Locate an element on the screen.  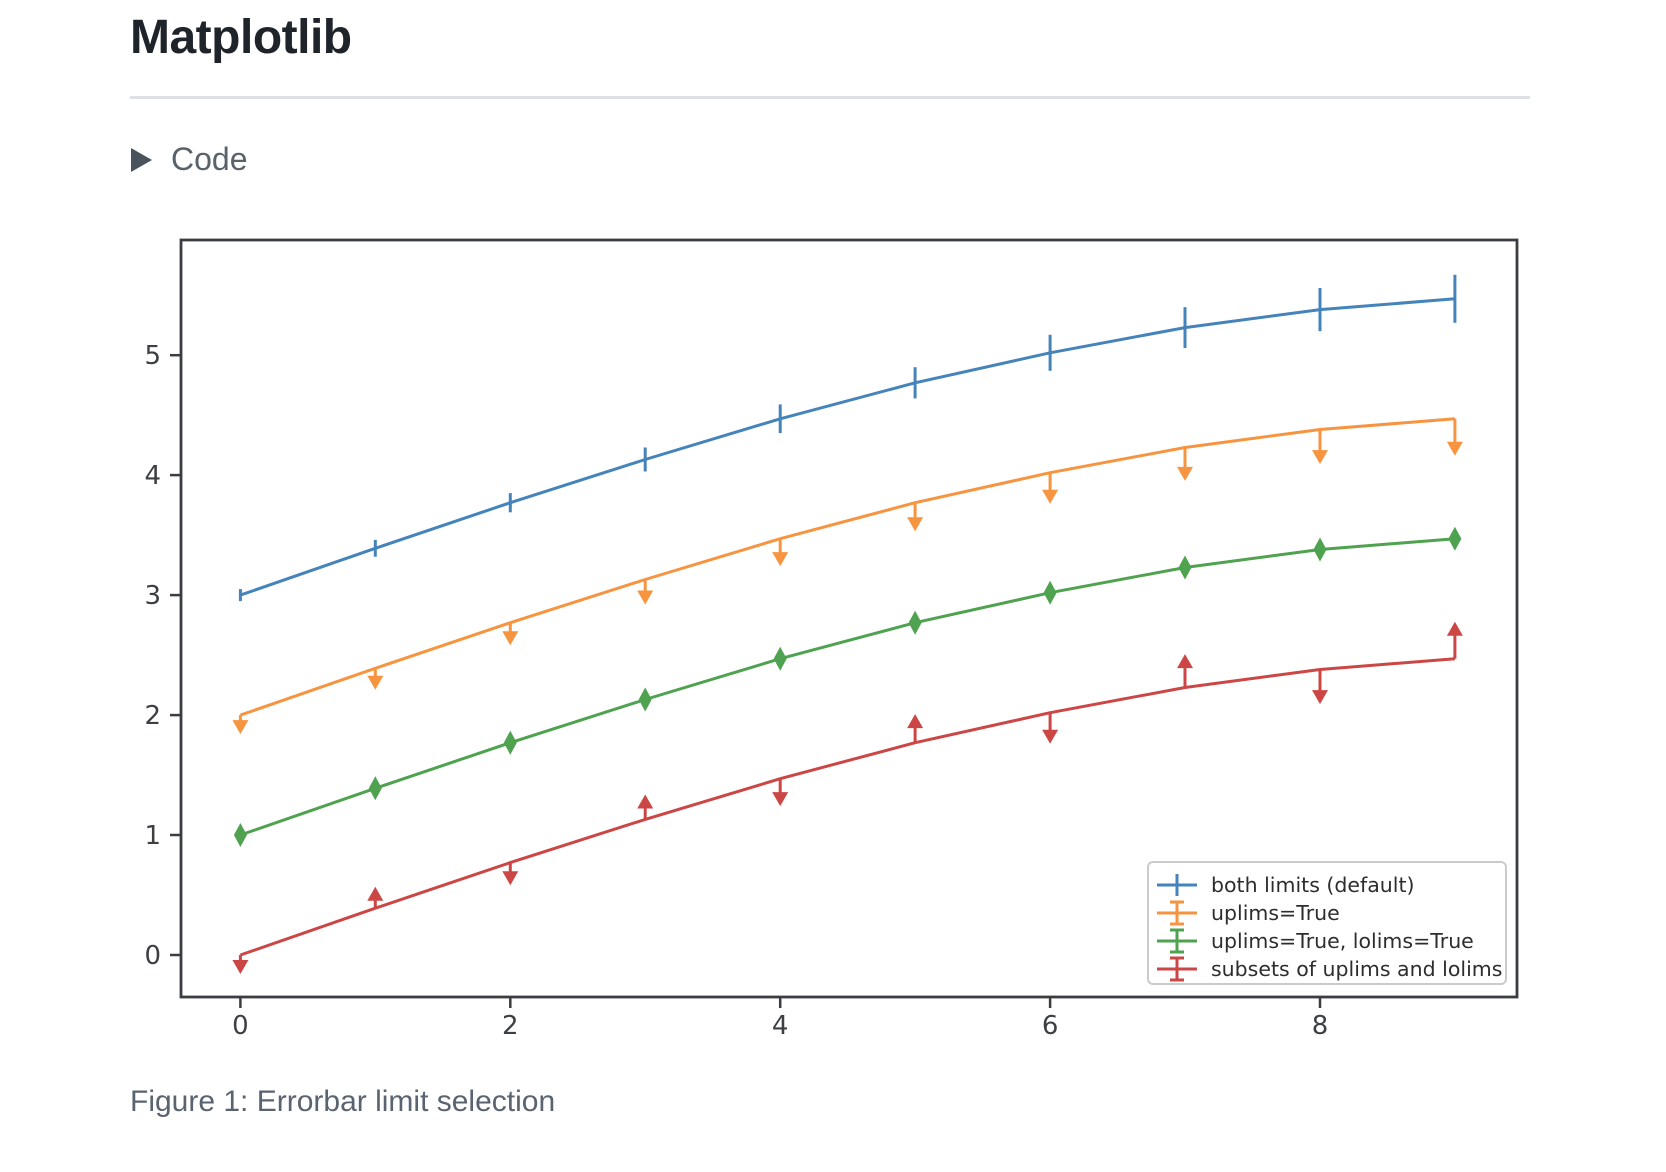
svg-text: 5 is located at coordinates (152, 356).